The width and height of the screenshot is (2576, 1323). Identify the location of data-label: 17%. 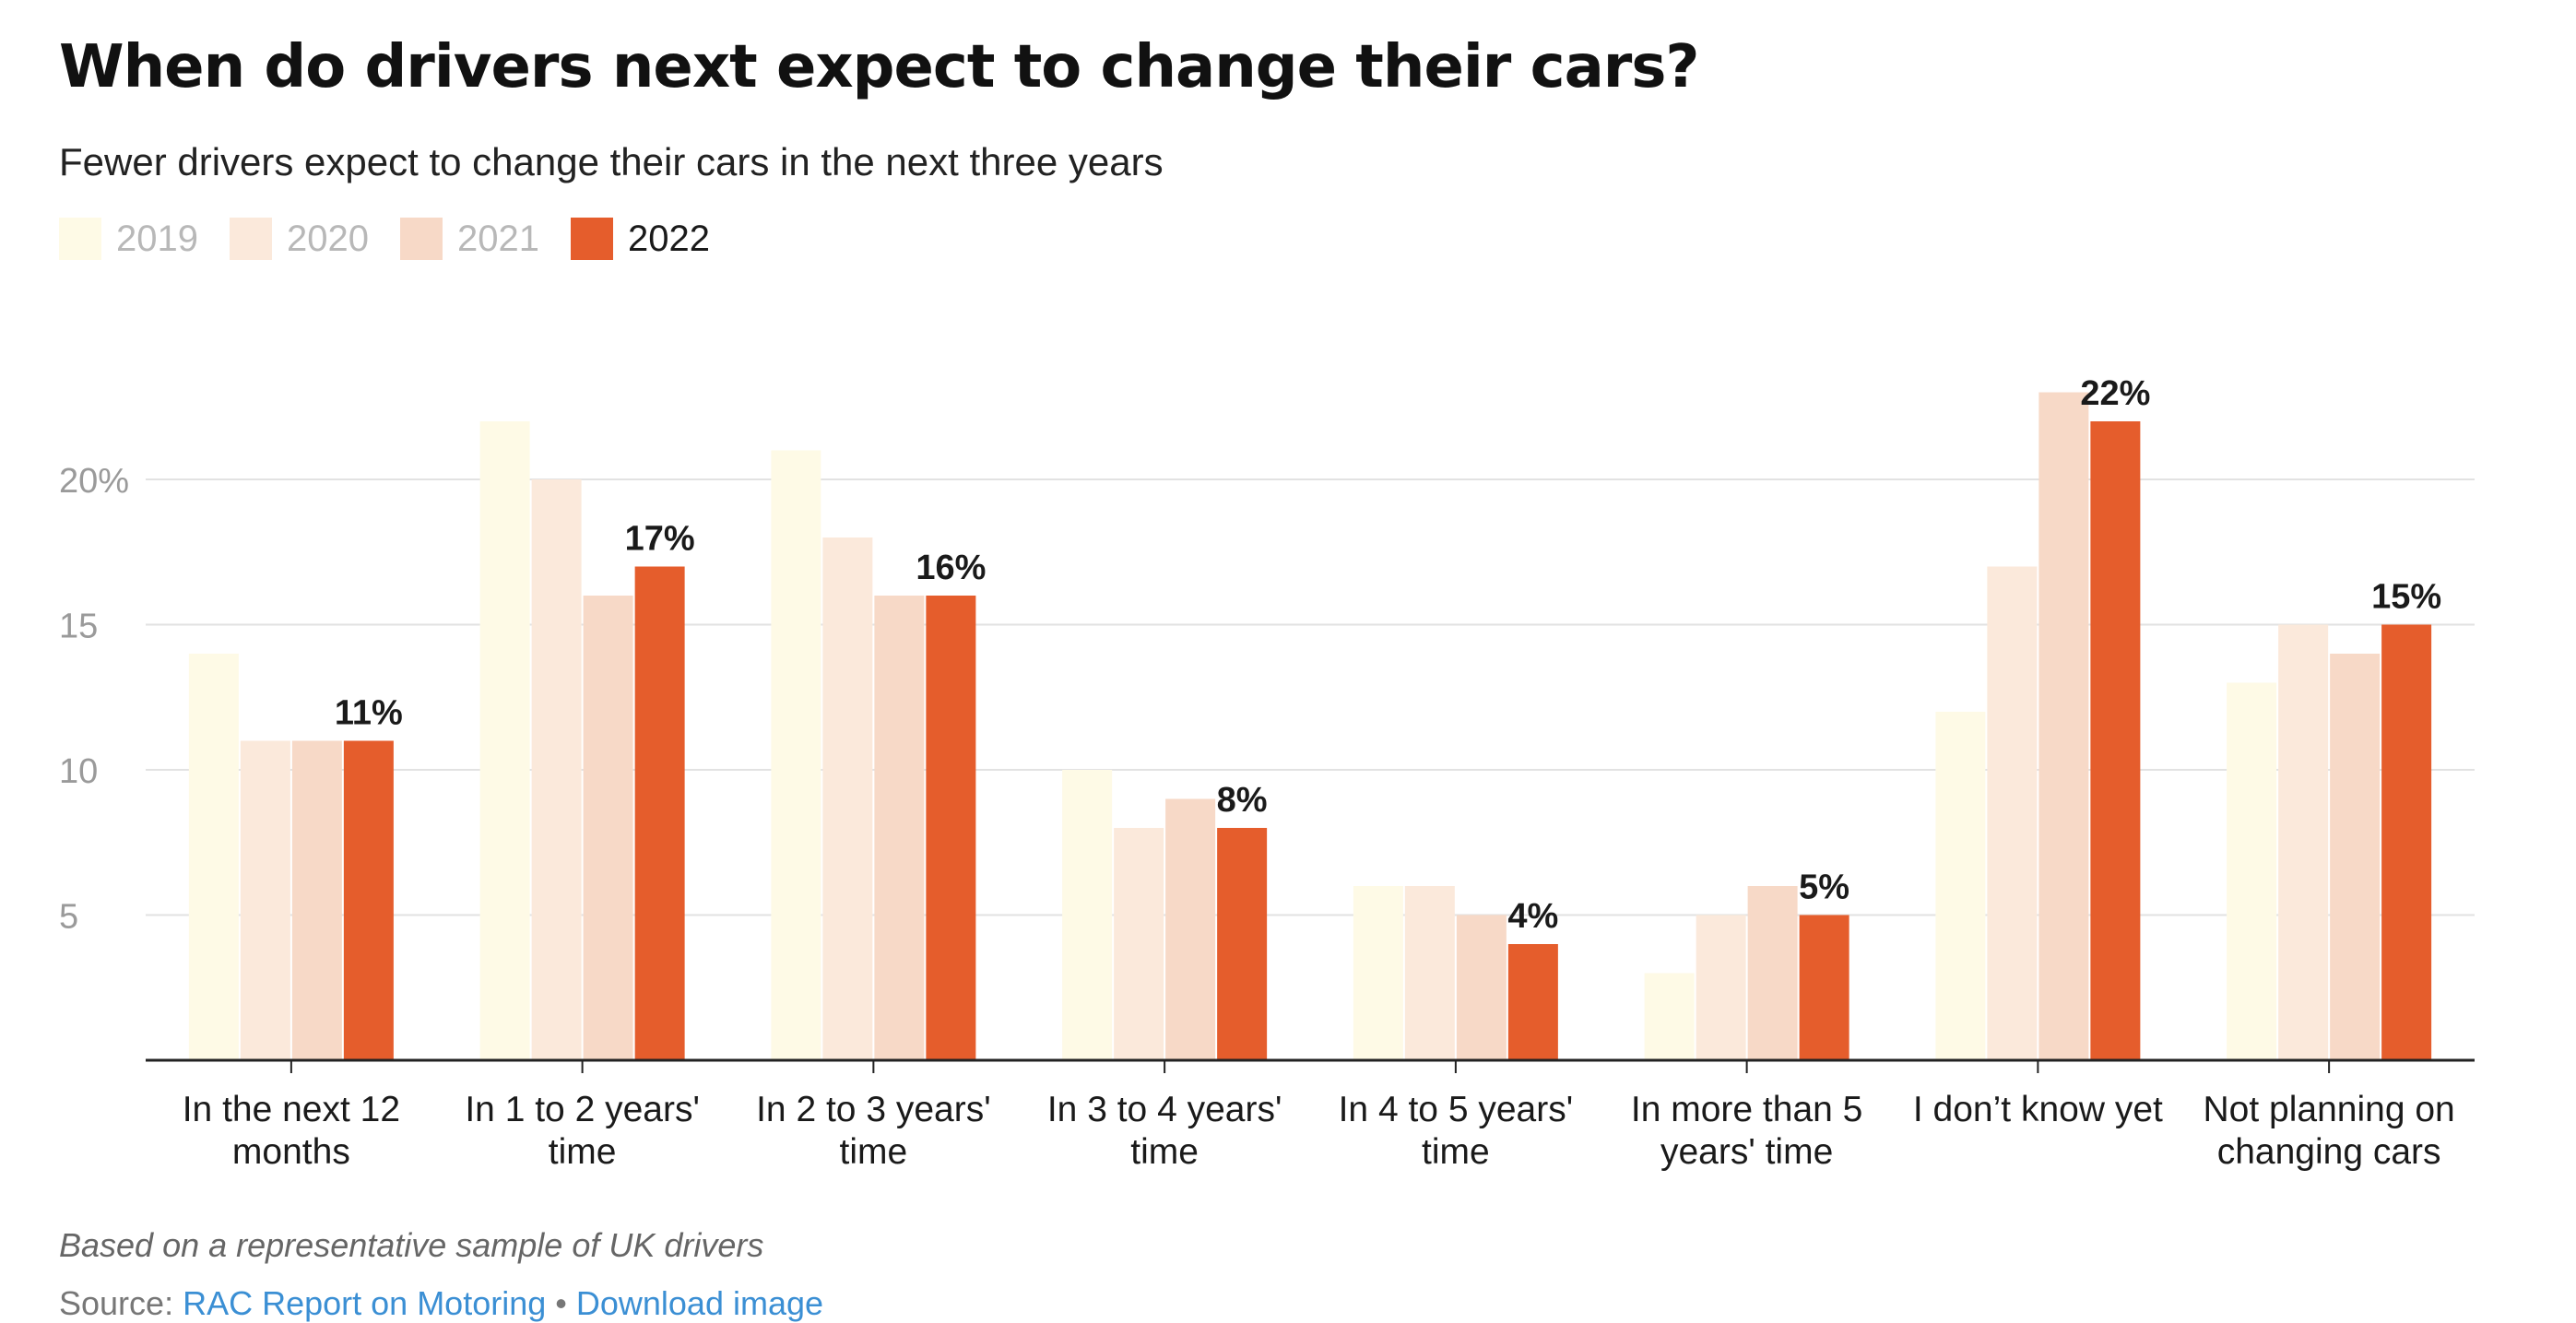
(660, 539).